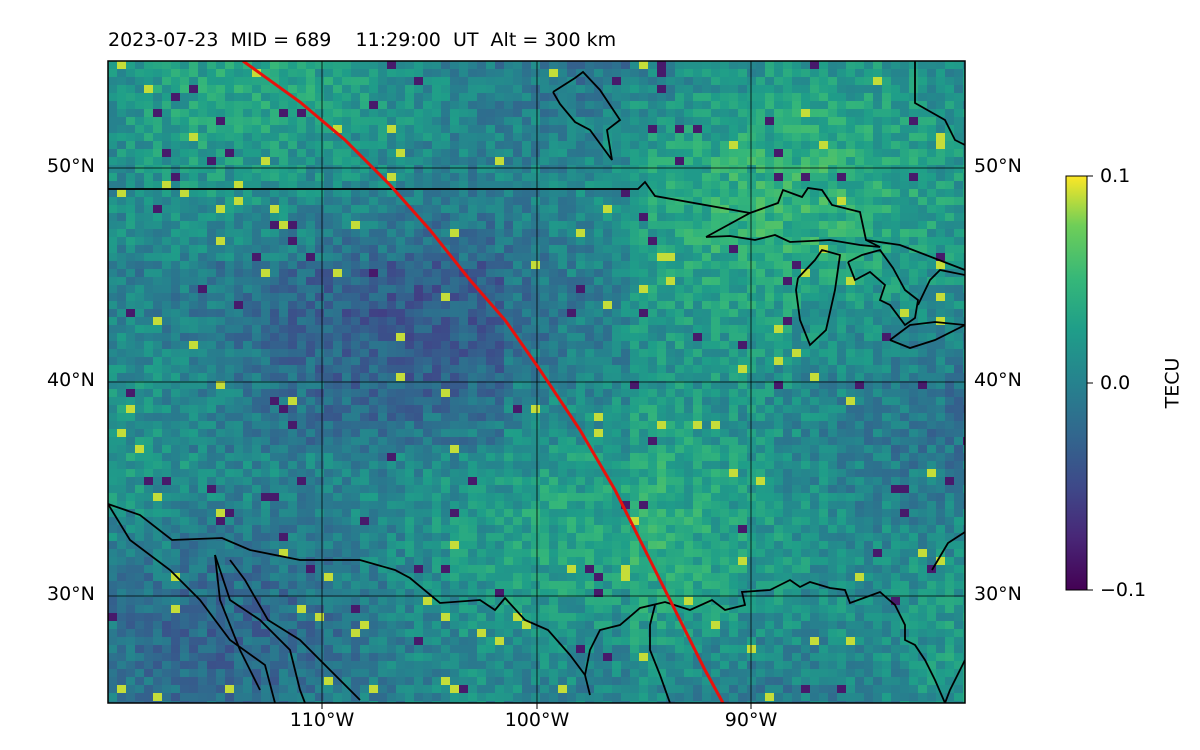 The height and width of the screenshot is (750, 1200). I want to click on lon-label-100w: 100°W, so click(537, 720).